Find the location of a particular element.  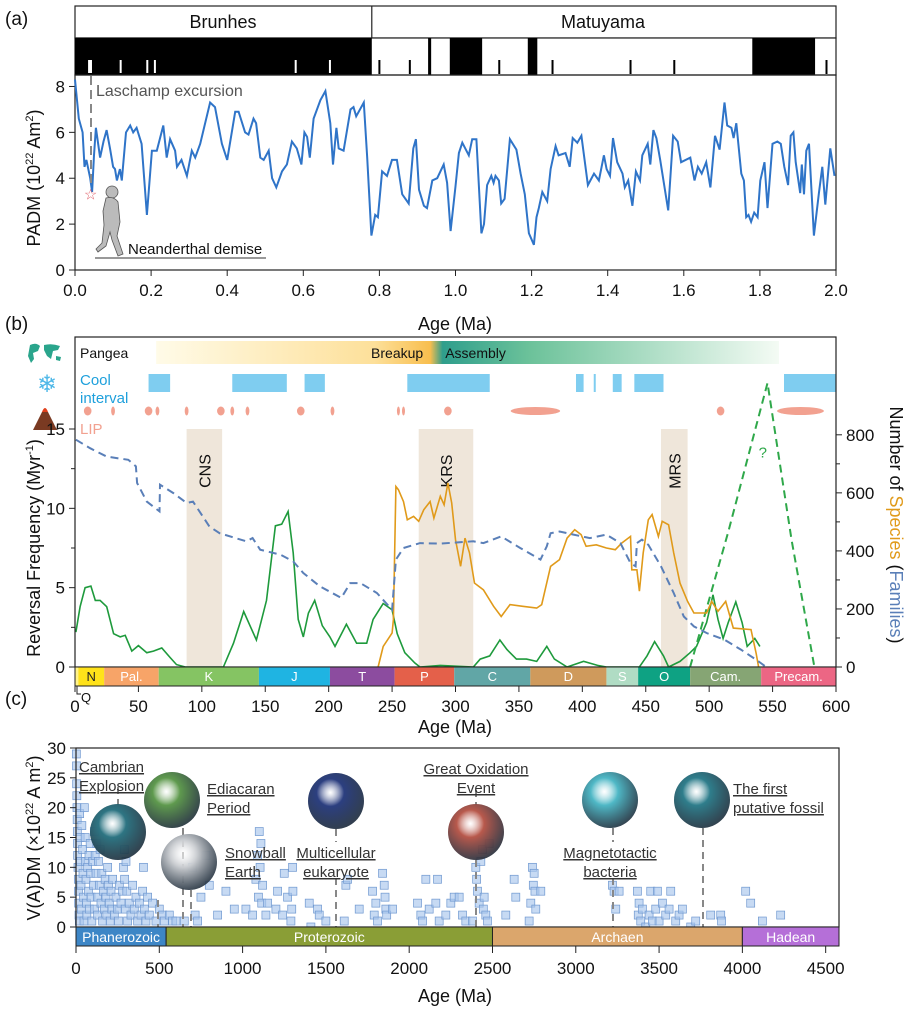

x-tick-label: 1.0 is located at coordinates (456, 290).